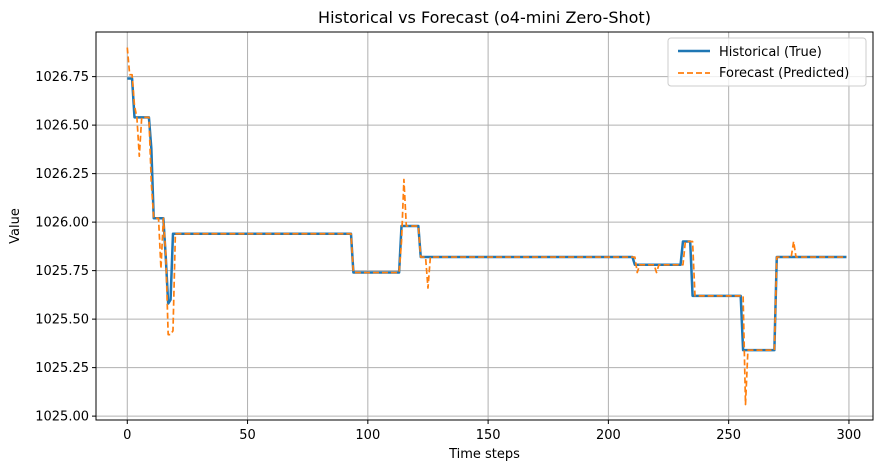  What do you see at coordinates (728, 435) in the screenshot?
I see `x-tick-label: 250` at bounding box center [728, 435].